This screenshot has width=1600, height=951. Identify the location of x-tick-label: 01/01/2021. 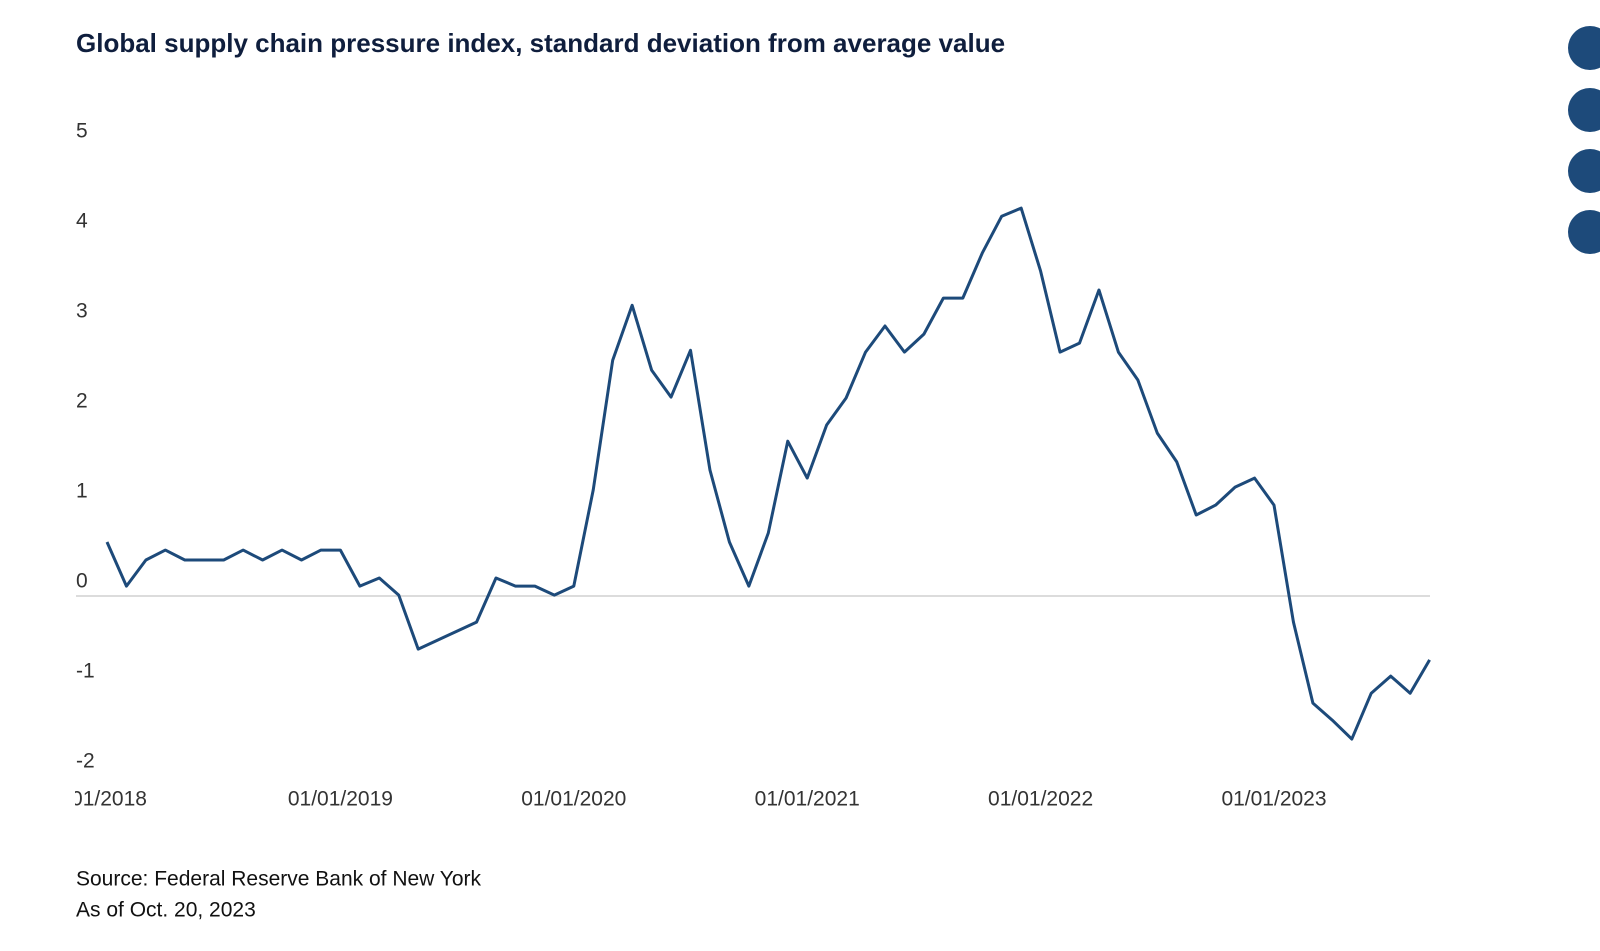
(807, 799).